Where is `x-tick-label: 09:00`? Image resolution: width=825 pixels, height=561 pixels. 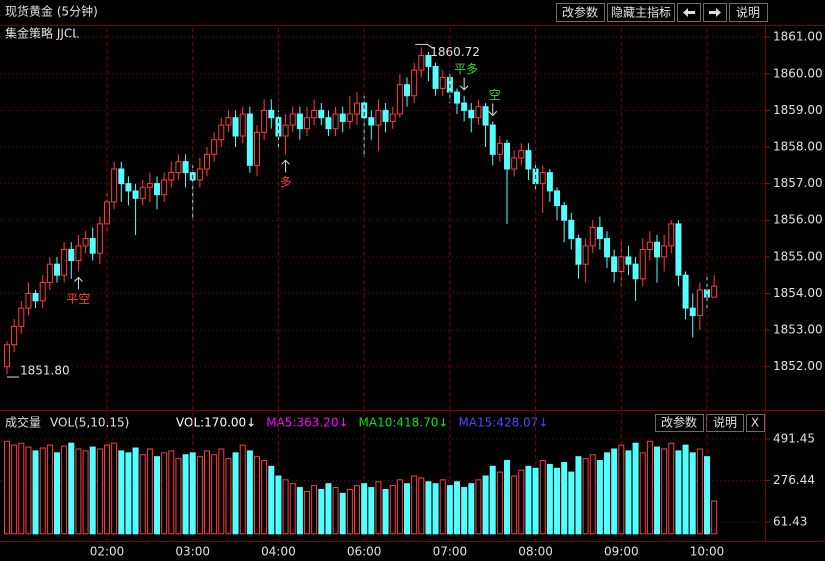
x-tick-label: 09:00 is located at coordinates (621, 552).